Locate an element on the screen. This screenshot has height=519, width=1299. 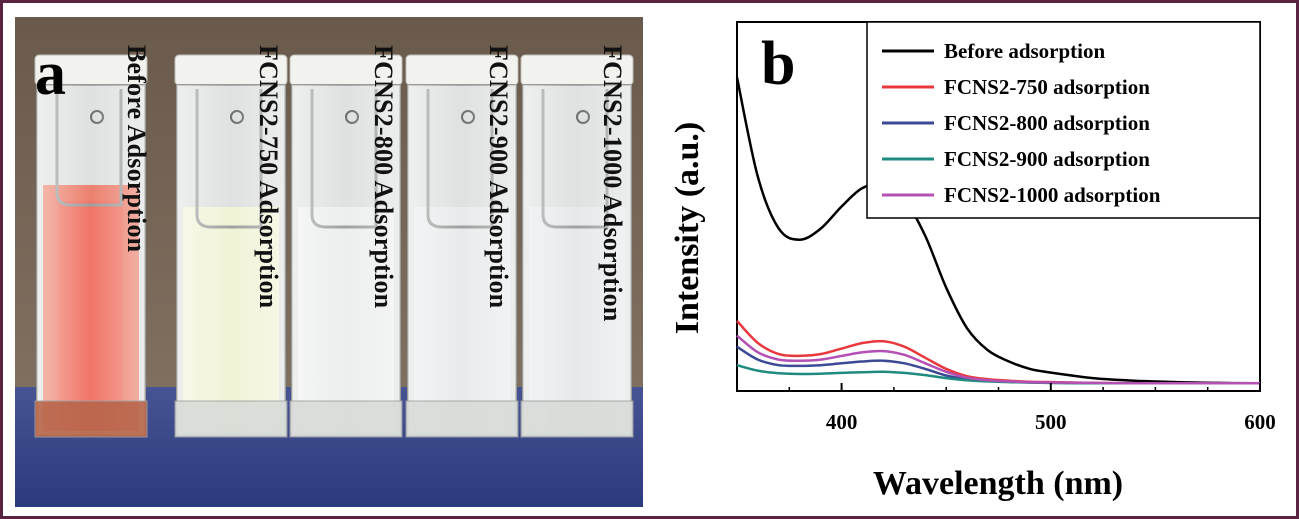
panel-letter-b: b is located at coordinates (778, 64).